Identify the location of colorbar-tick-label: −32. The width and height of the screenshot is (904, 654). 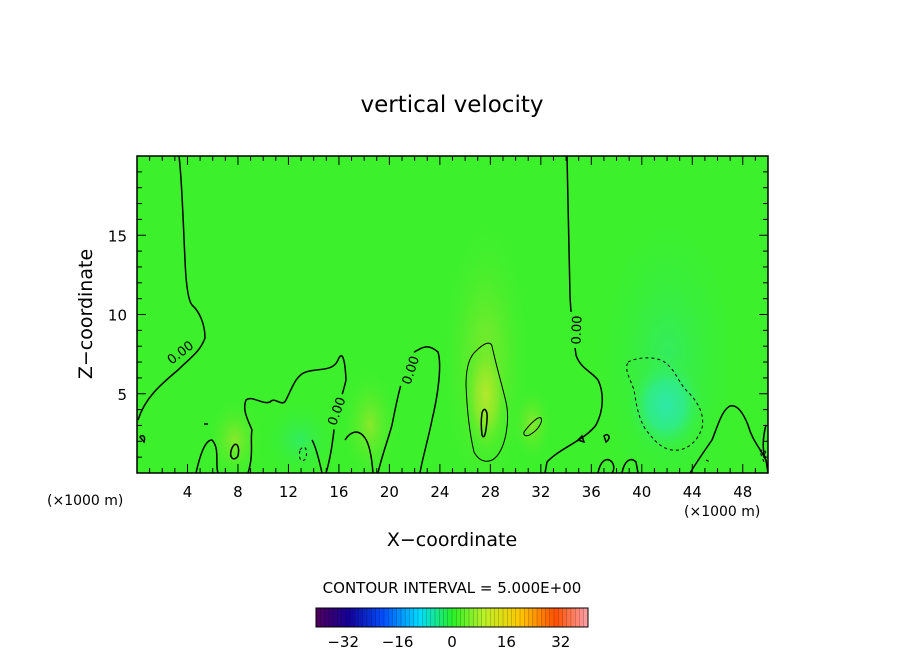
(343, 642).